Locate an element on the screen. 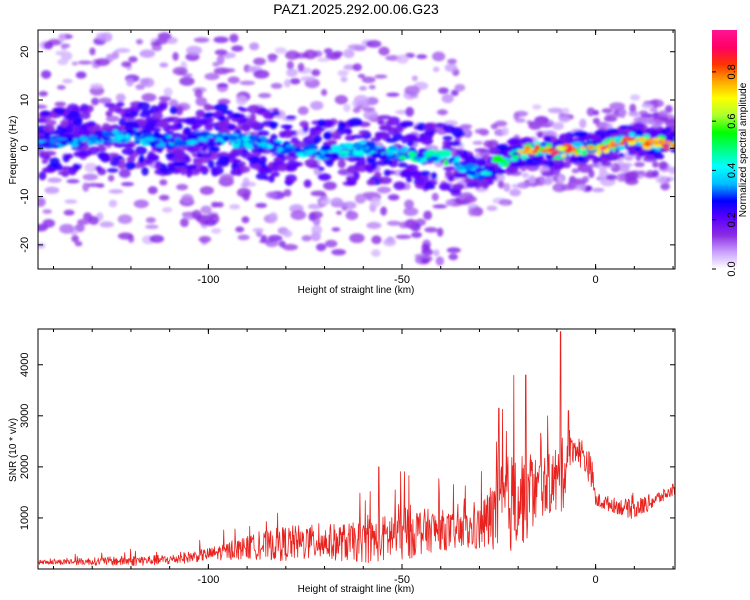 The width and height of the screenshot is (750, 600). spectrogram-y-tick-label: 20 is located at coordinates (25, 52).